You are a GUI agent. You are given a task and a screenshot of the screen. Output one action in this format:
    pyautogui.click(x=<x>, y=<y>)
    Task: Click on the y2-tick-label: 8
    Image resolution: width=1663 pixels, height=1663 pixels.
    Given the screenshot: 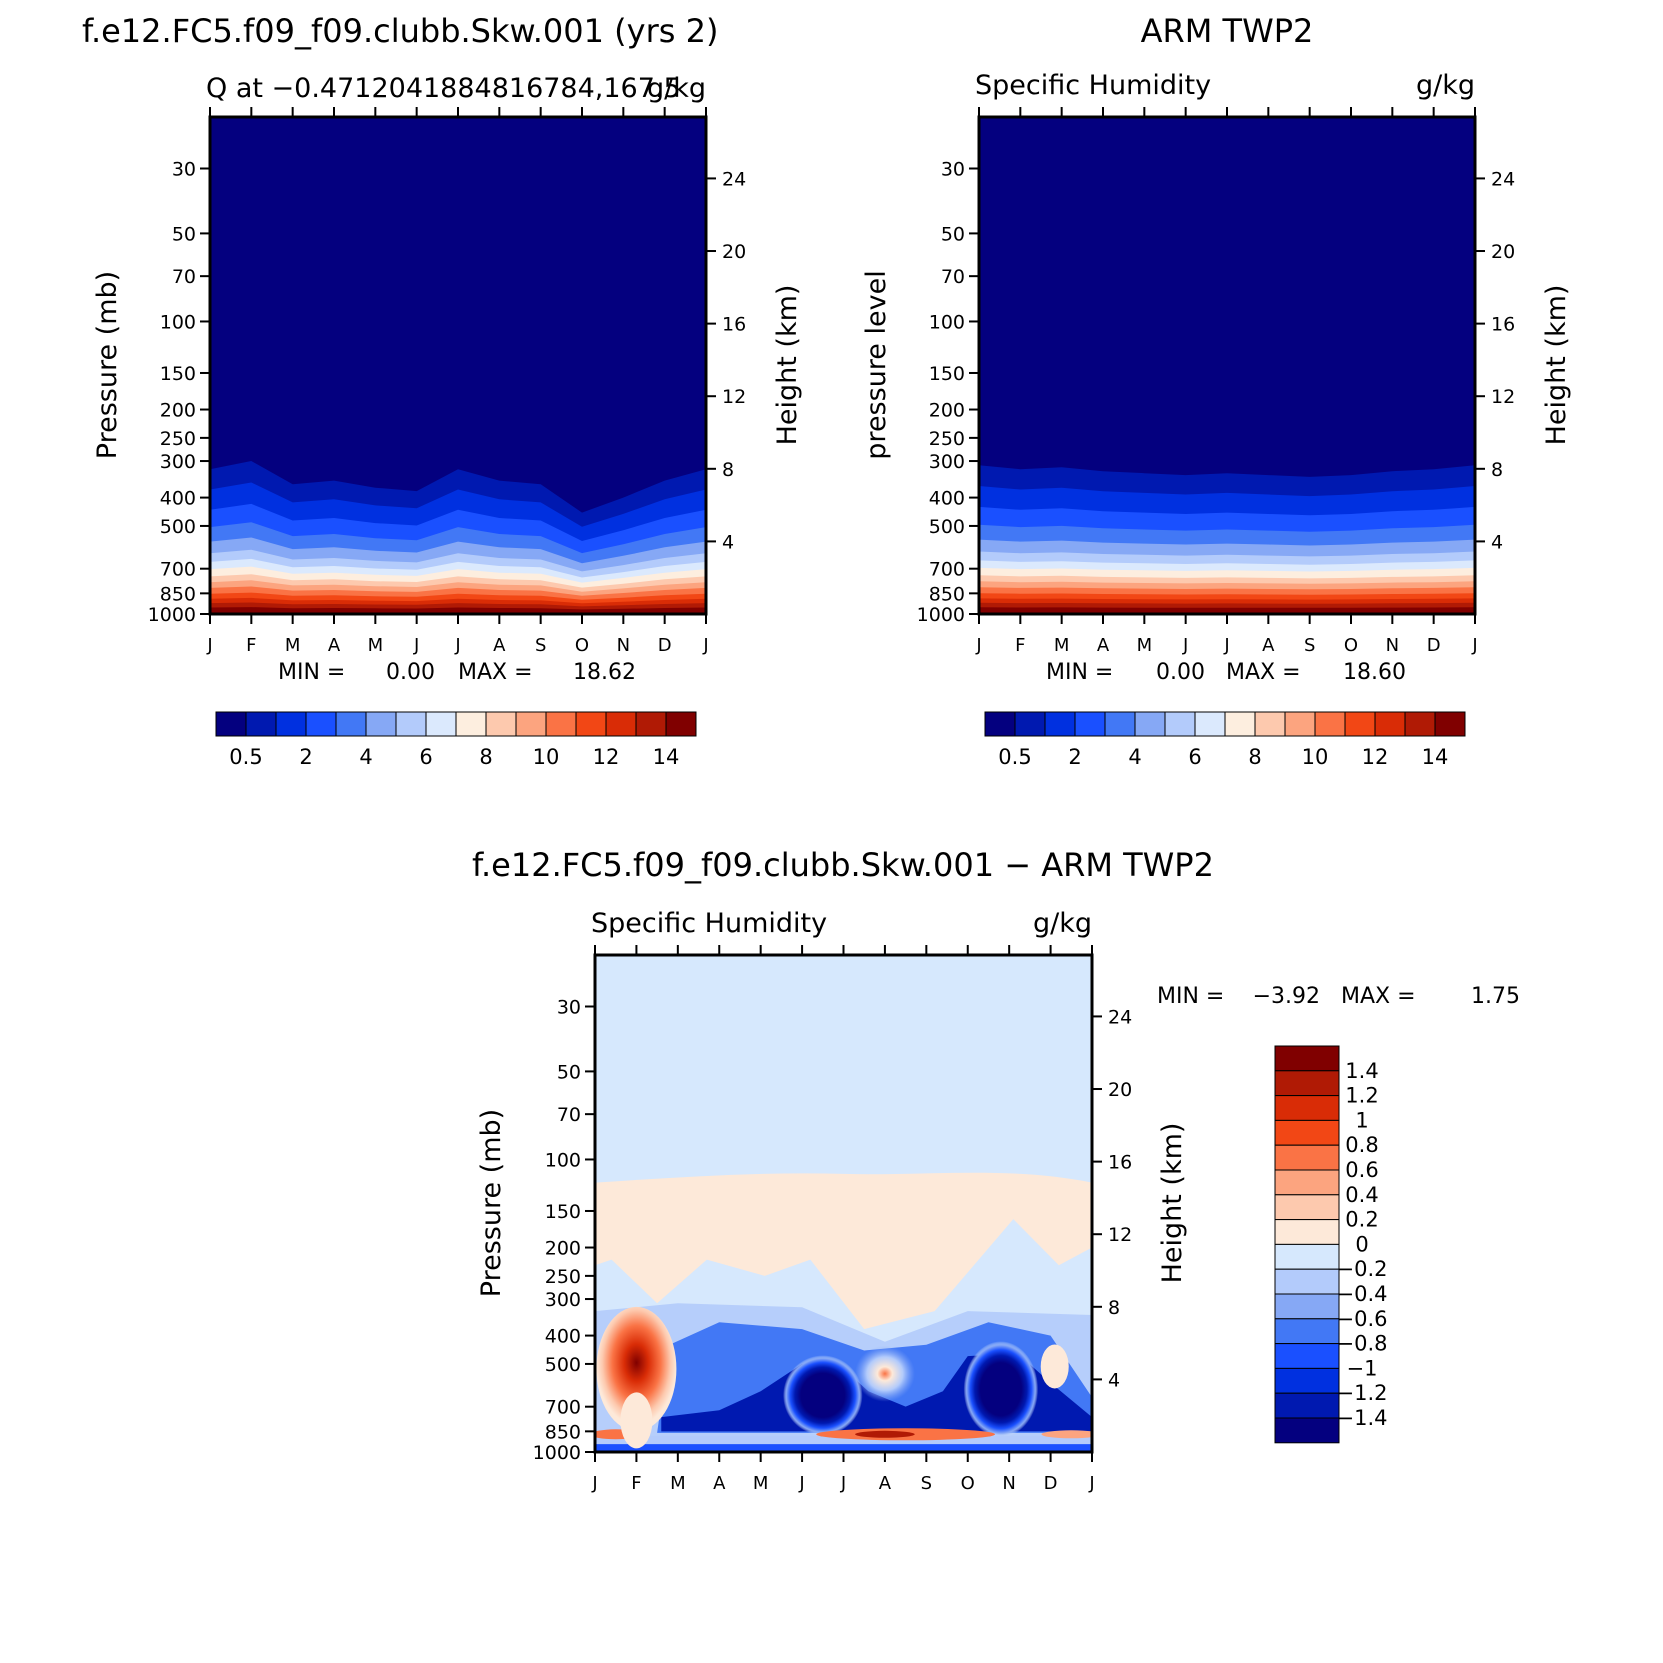 What is the action you would take?
    pyautogui.click(x=1497, y=470)
    